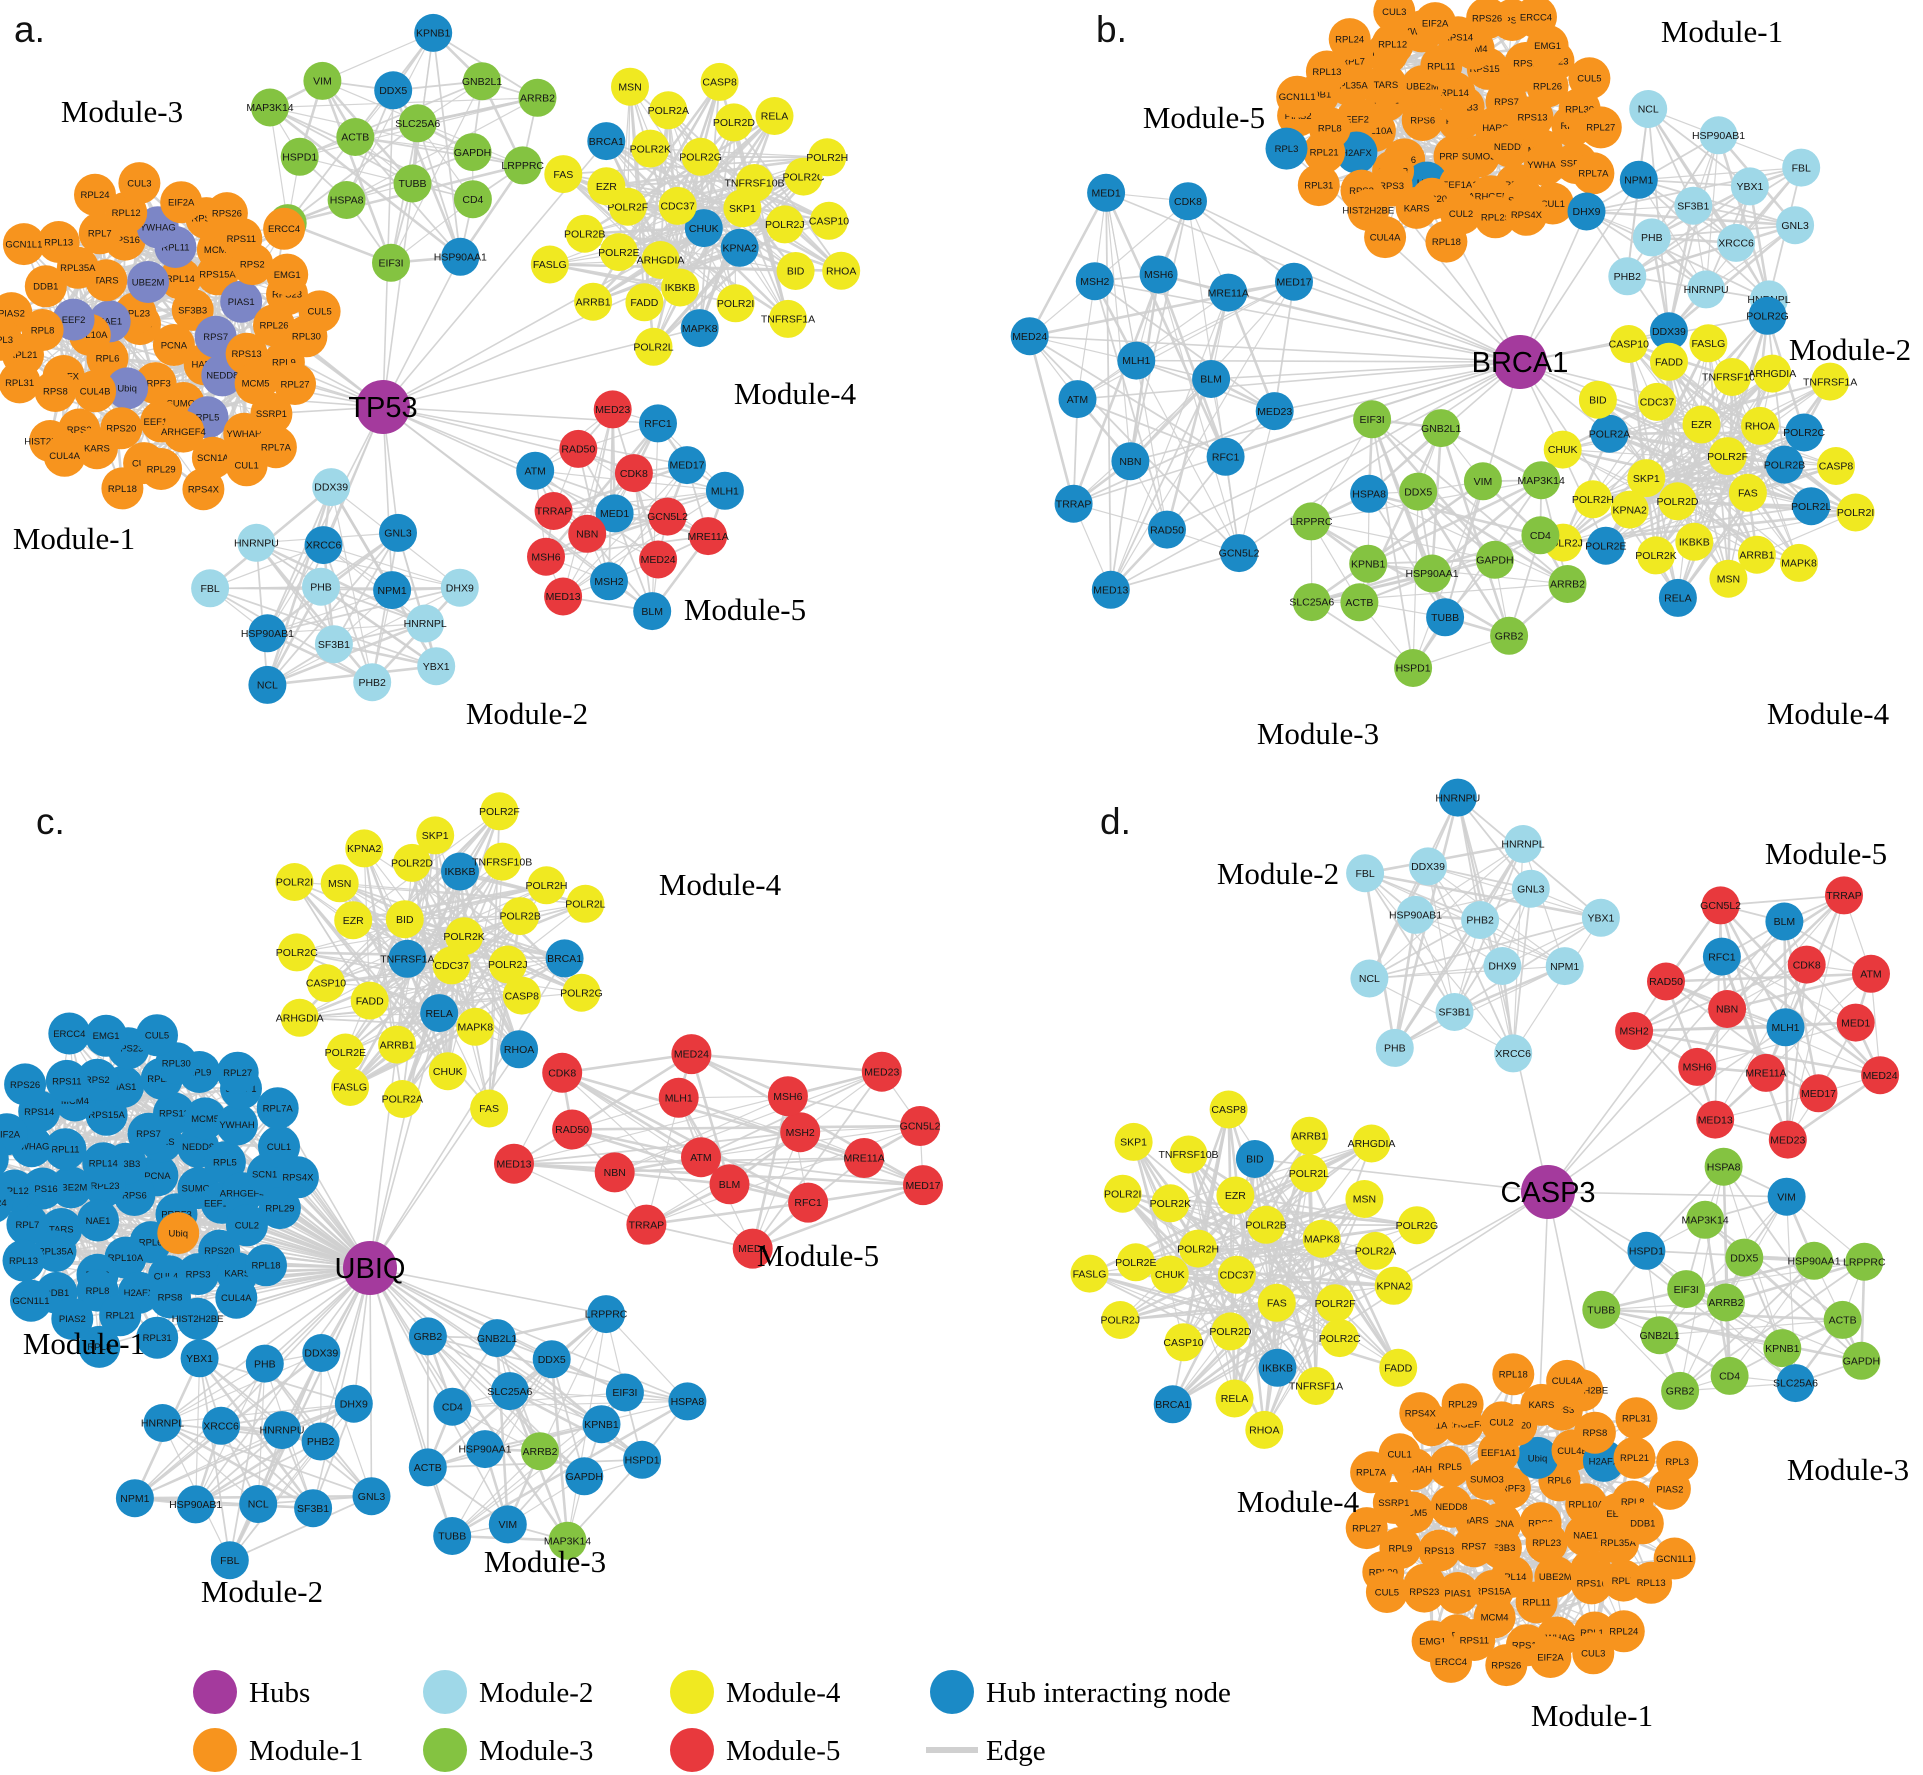 The height and width of the screenshot is (1775, 1923). Describe the element at coordinates (1029, 336) in the screenshot. I see `node-MED24: MED24` at that location.